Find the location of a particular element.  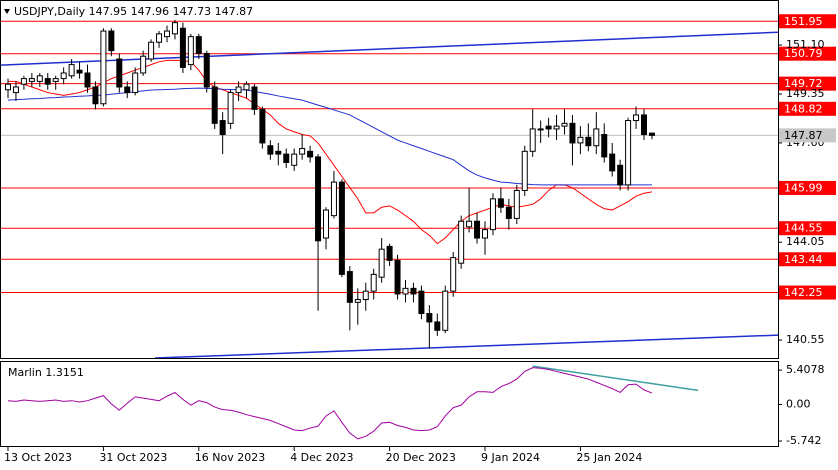

y-tick-label: -5.742 is located at coordinates (803, 440).